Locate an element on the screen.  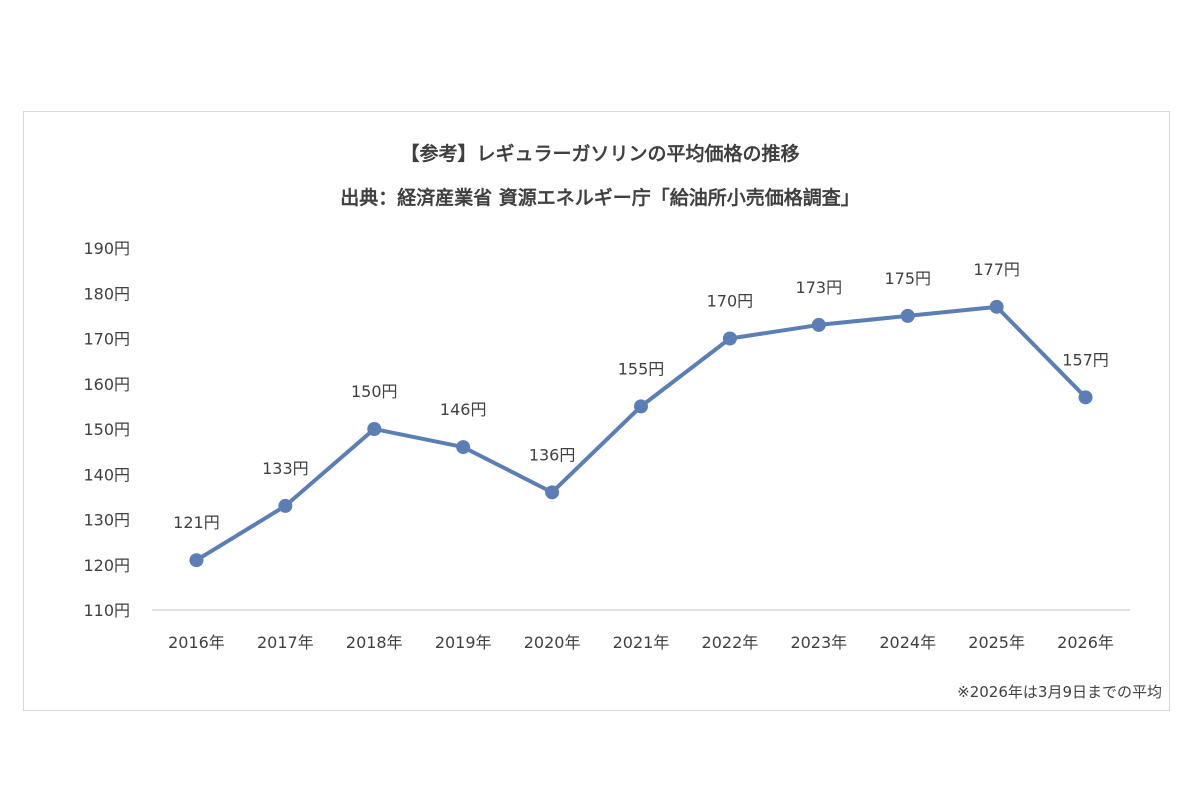
data-label: 177円 is located at coordinates (996, 269).